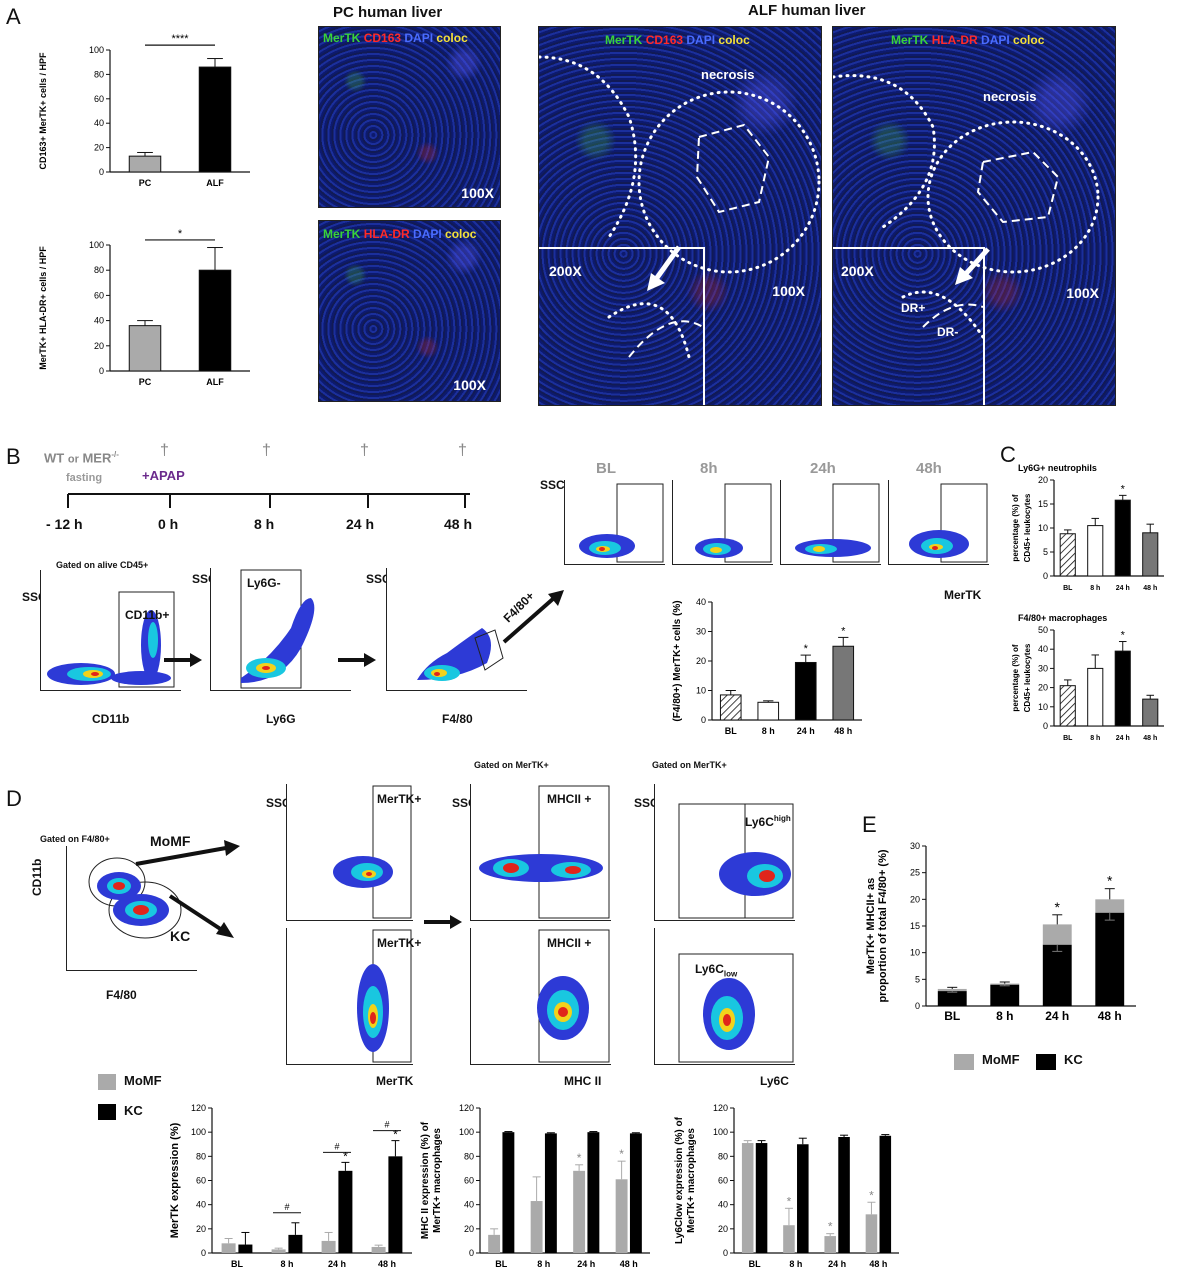 This screenshot has width=1181, height=1280. I want to click on y-axis-label: MerTK+ HLA-DR+ cells / HPF, so click(43, 308).